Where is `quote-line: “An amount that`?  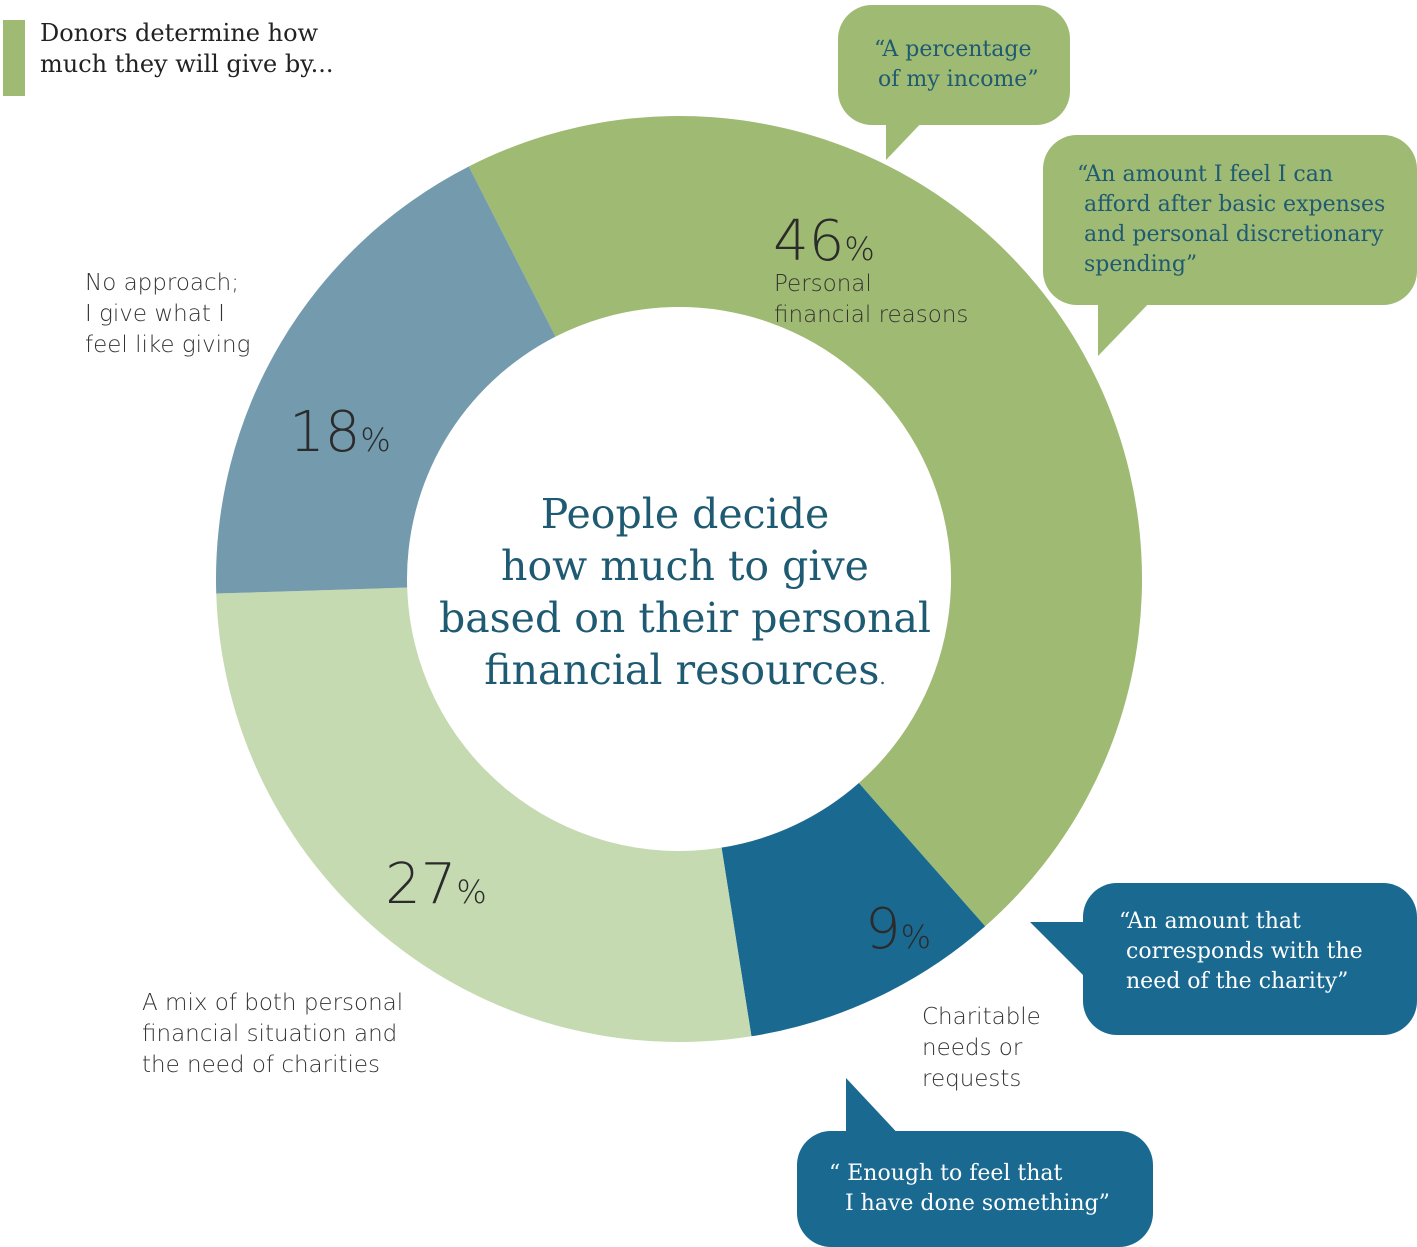
quote-line: “An amount that is located at coordinates (1210, 921).